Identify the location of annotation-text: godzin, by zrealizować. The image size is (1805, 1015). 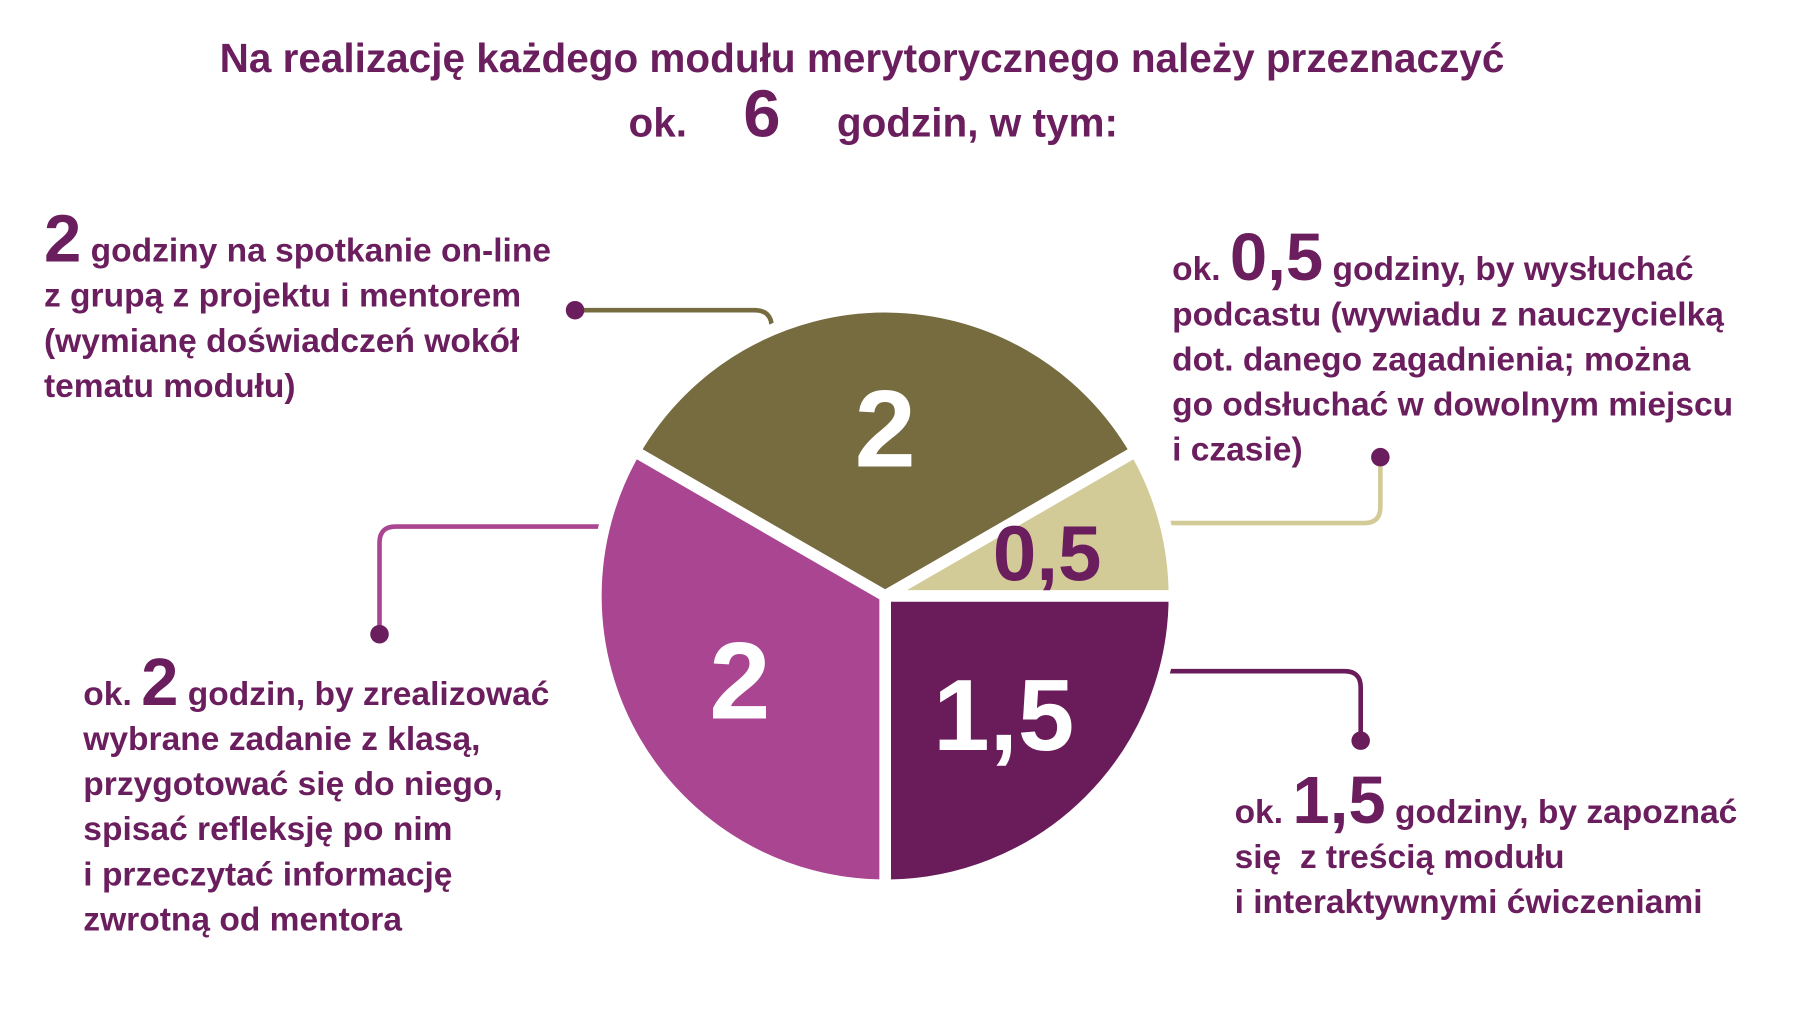
(369, 694).